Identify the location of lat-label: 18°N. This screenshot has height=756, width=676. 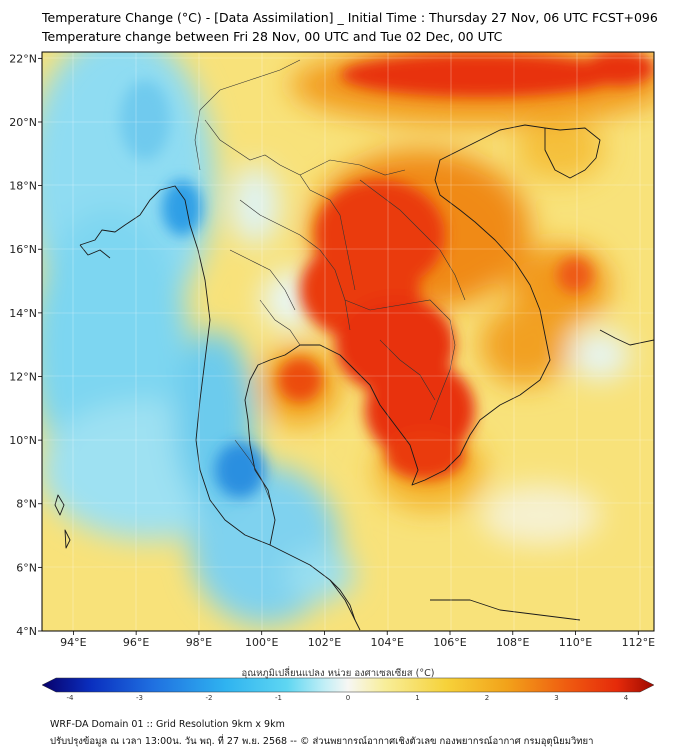
(23, 186).